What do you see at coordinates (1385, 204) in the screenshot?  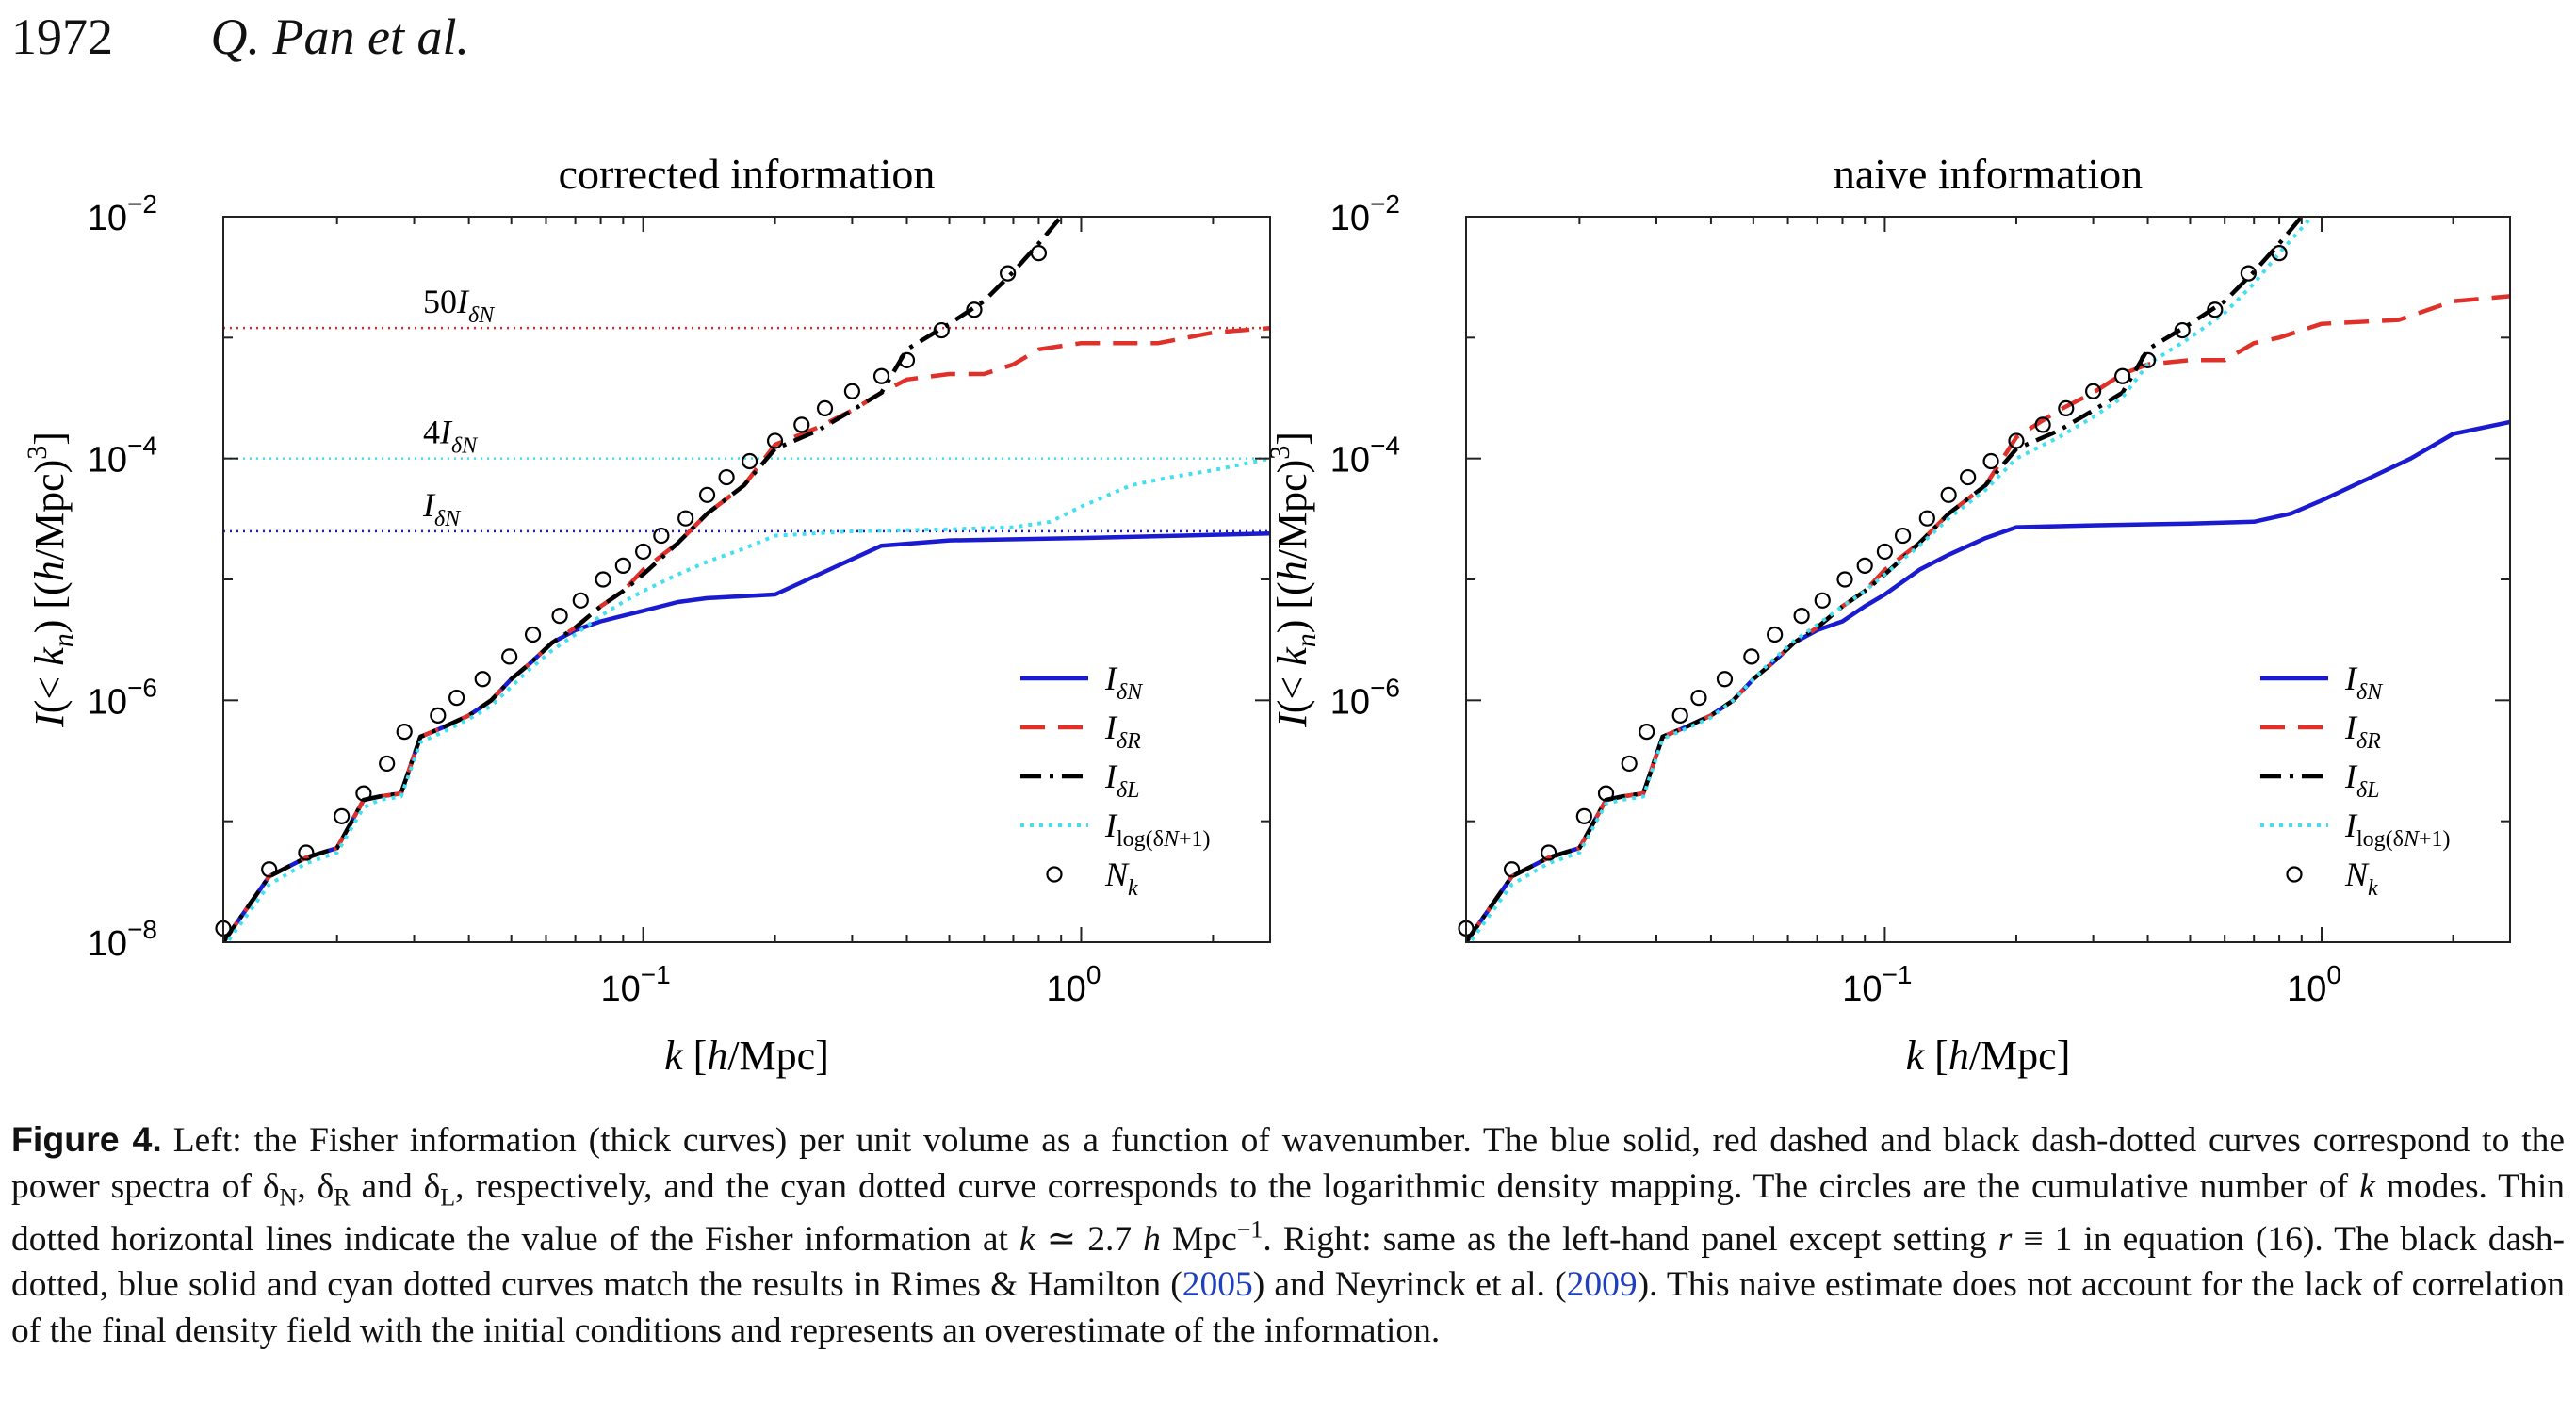 I see `tick-exponent: −2` at bounding box center [1385, 204].